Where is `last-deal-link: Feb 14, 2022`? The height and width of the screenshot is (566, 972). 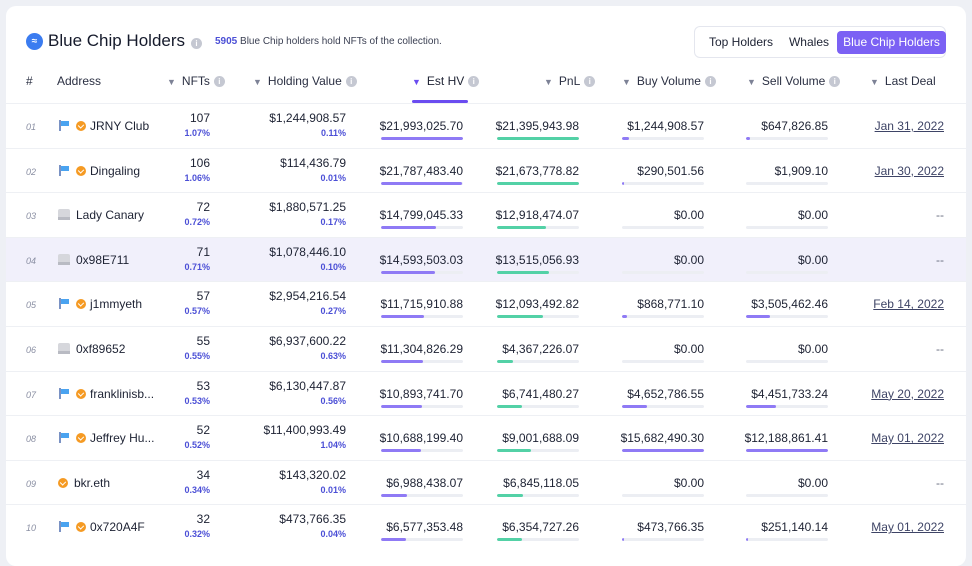
last-deal-link: Feb 14, 2022 is located at coordinates (908, 304).